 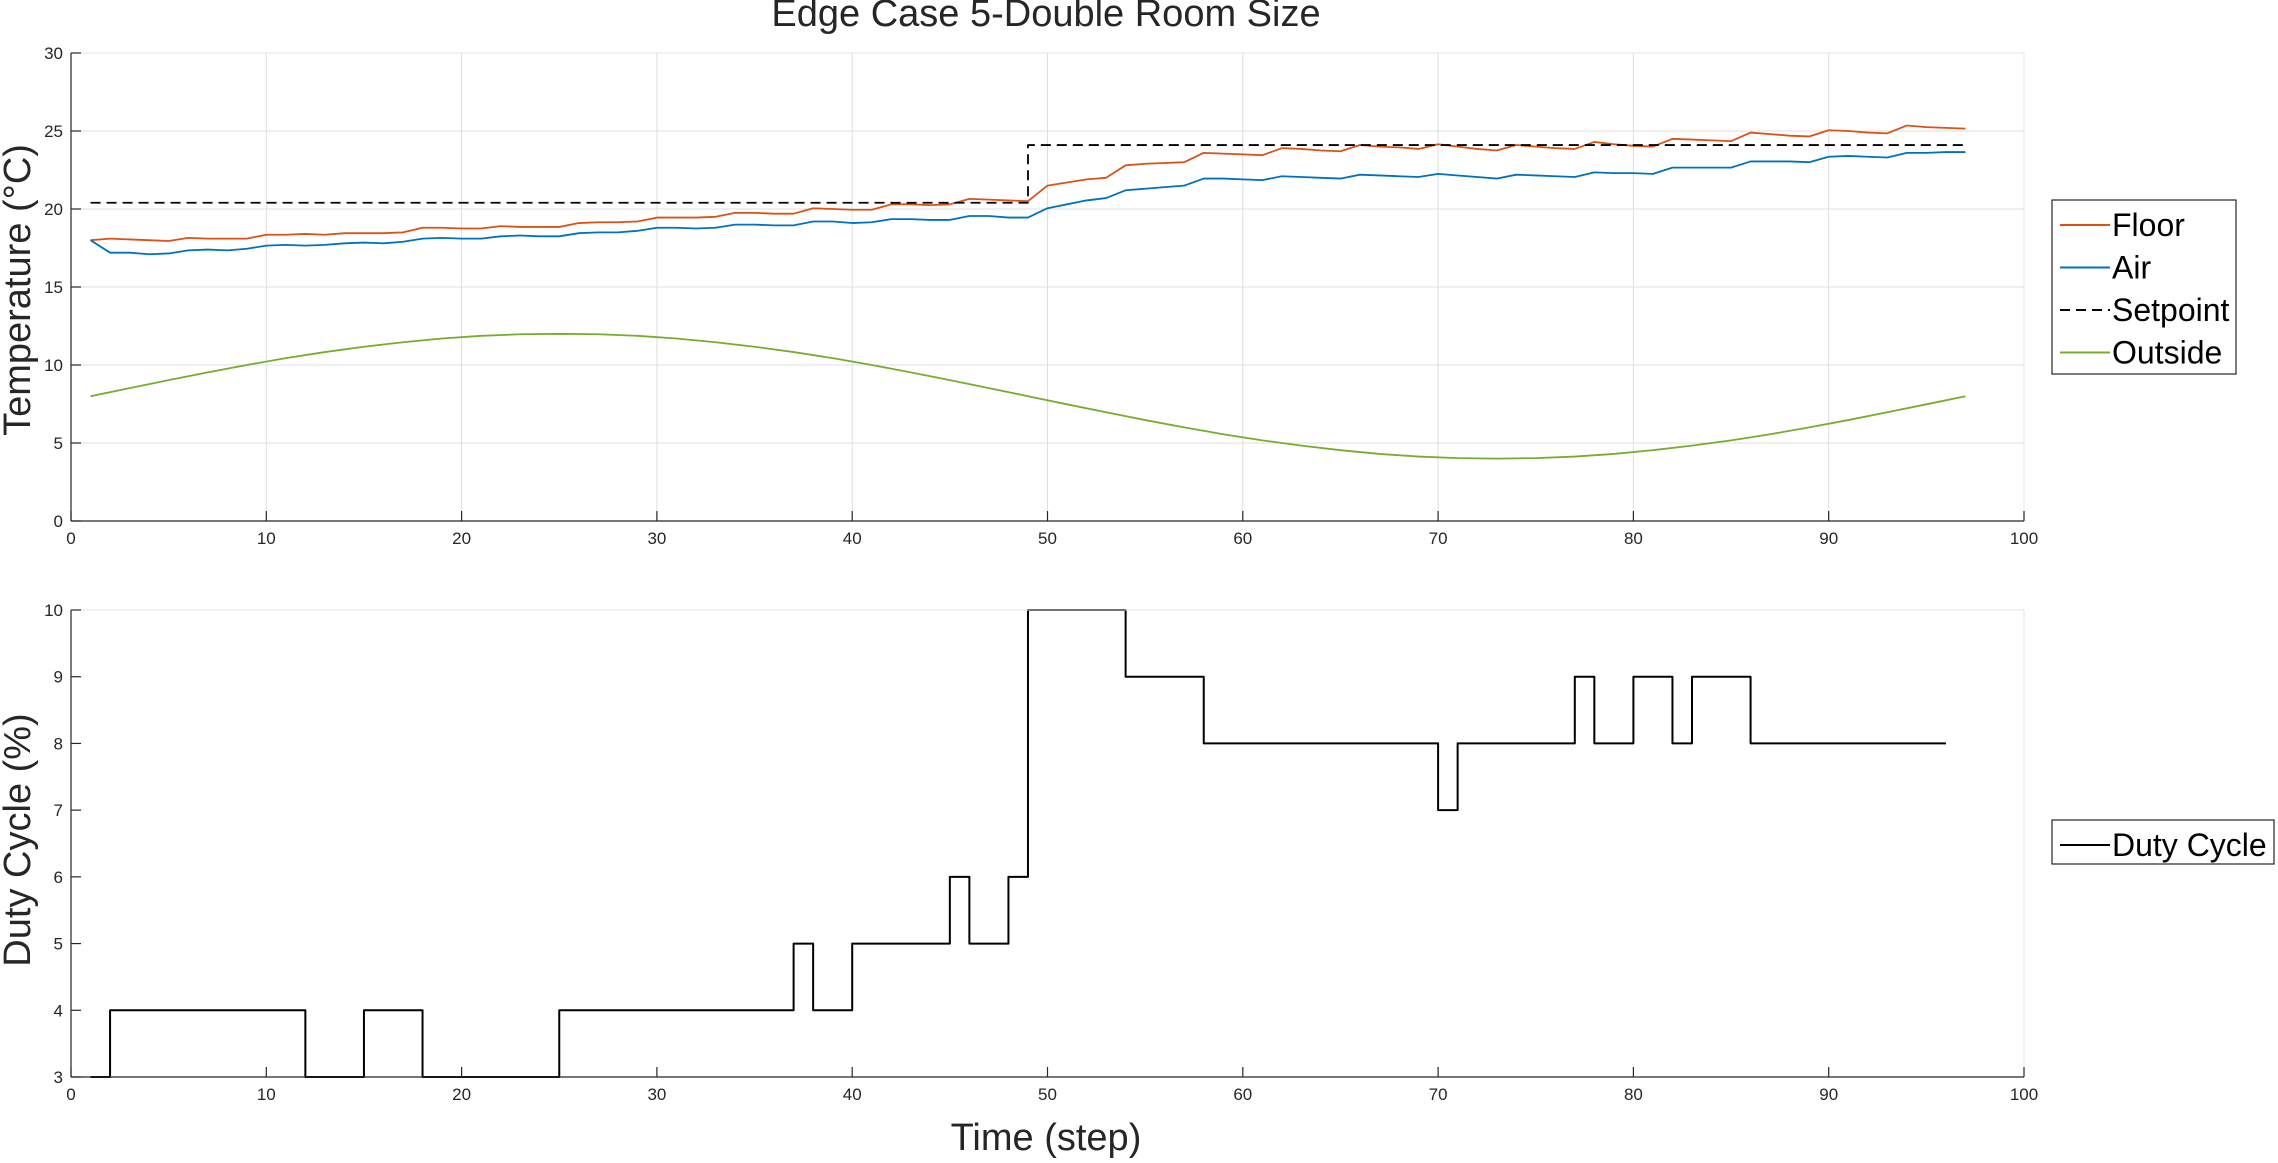 What do you see at coordinates (1045, 17) in the screenshot?
I see `chart-title: Edge Case 5-Double Room Size` at bounding box center [1045, 17].